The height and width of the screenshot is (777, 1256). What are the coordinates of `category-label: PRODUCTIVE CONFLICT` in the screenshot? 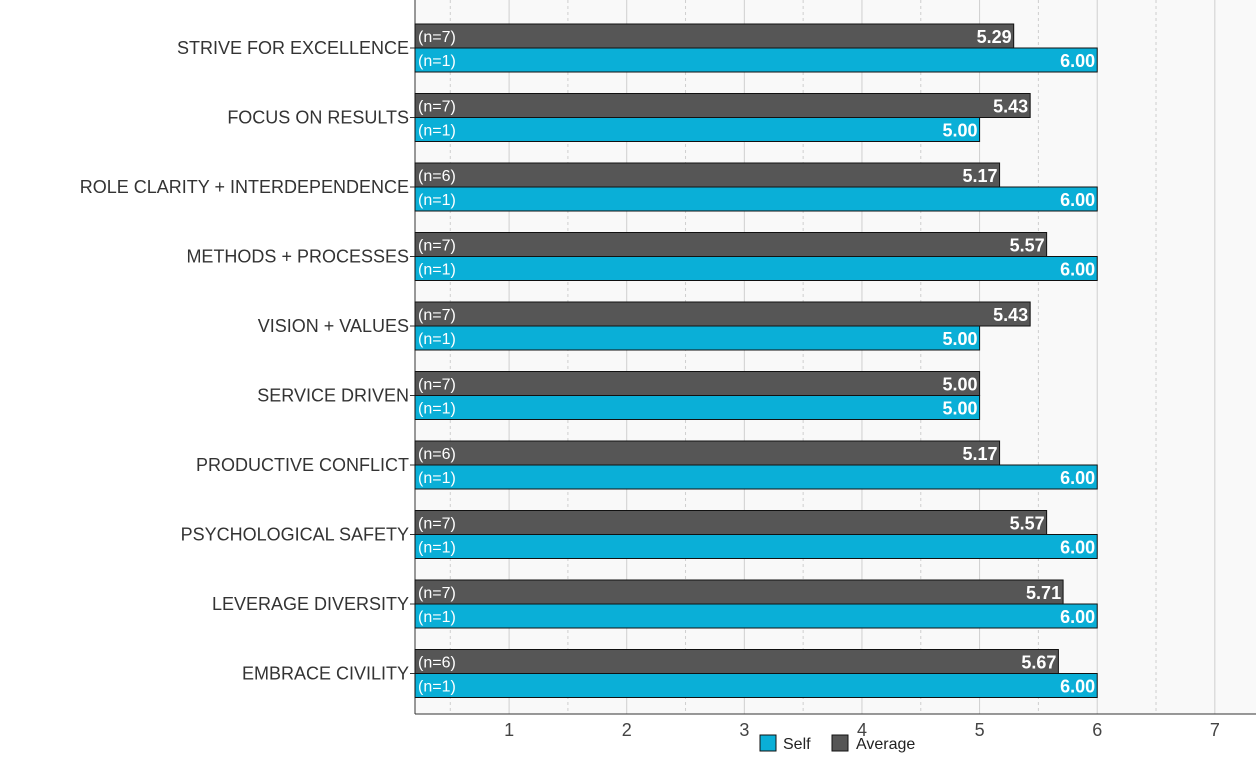 It's located at (302, 465).